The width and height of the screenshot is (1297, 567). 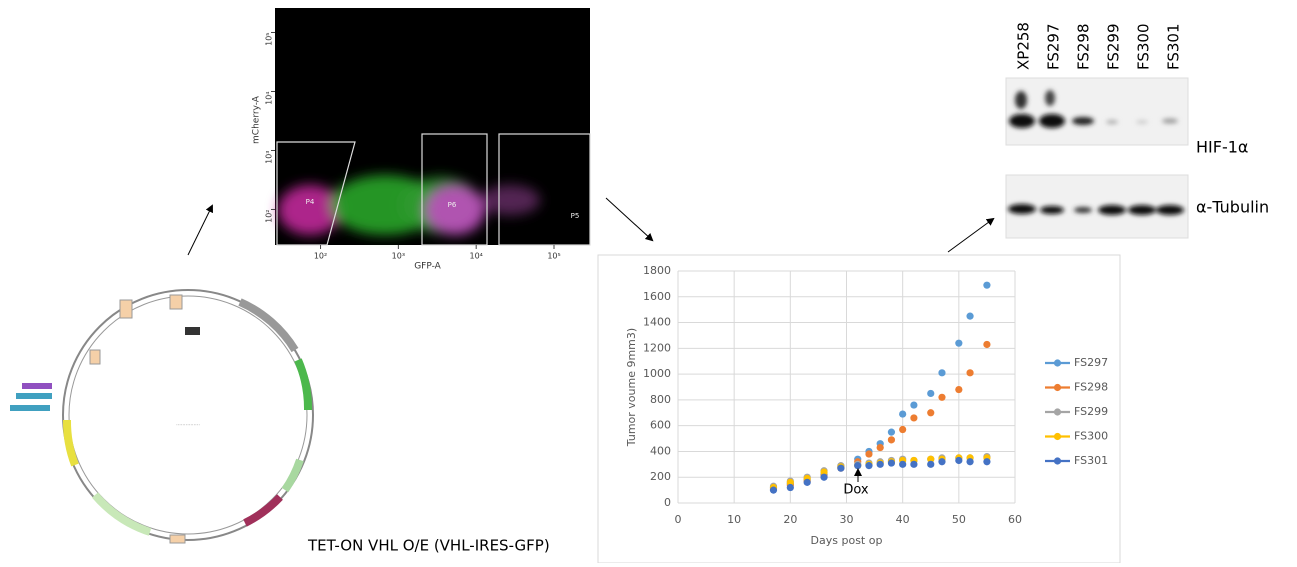 I want to click on y-axis-label: Tumor voume 9mm3), so click(x=631, y=387).